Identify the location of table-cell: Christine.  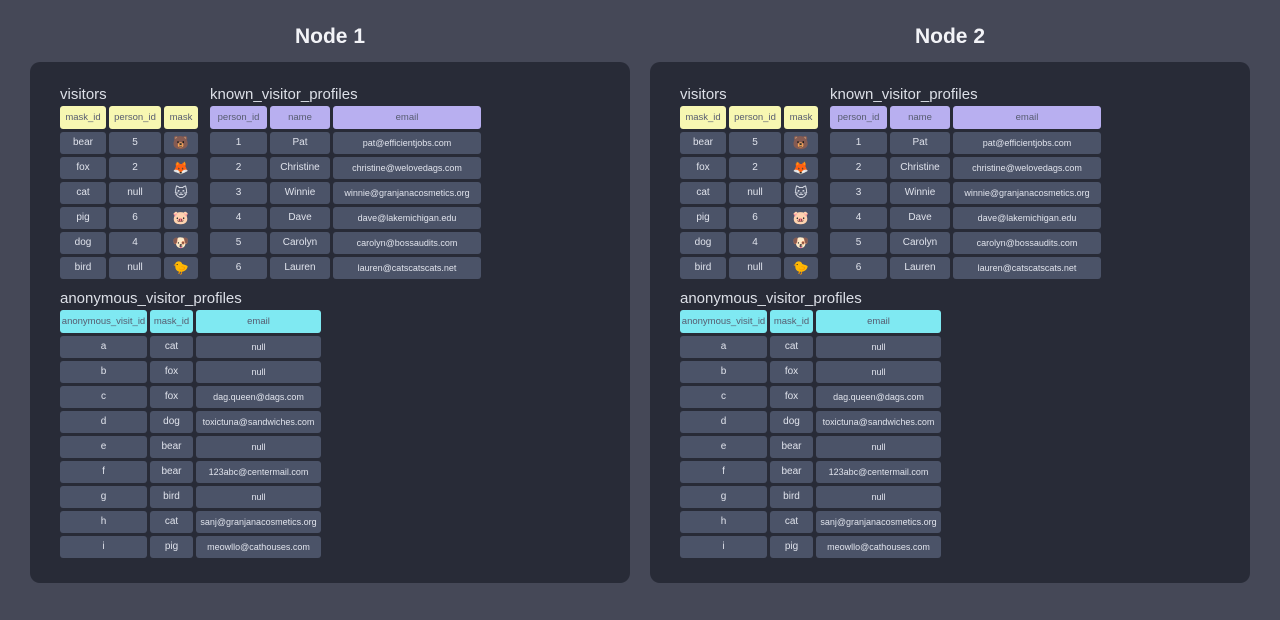
(920, 168).